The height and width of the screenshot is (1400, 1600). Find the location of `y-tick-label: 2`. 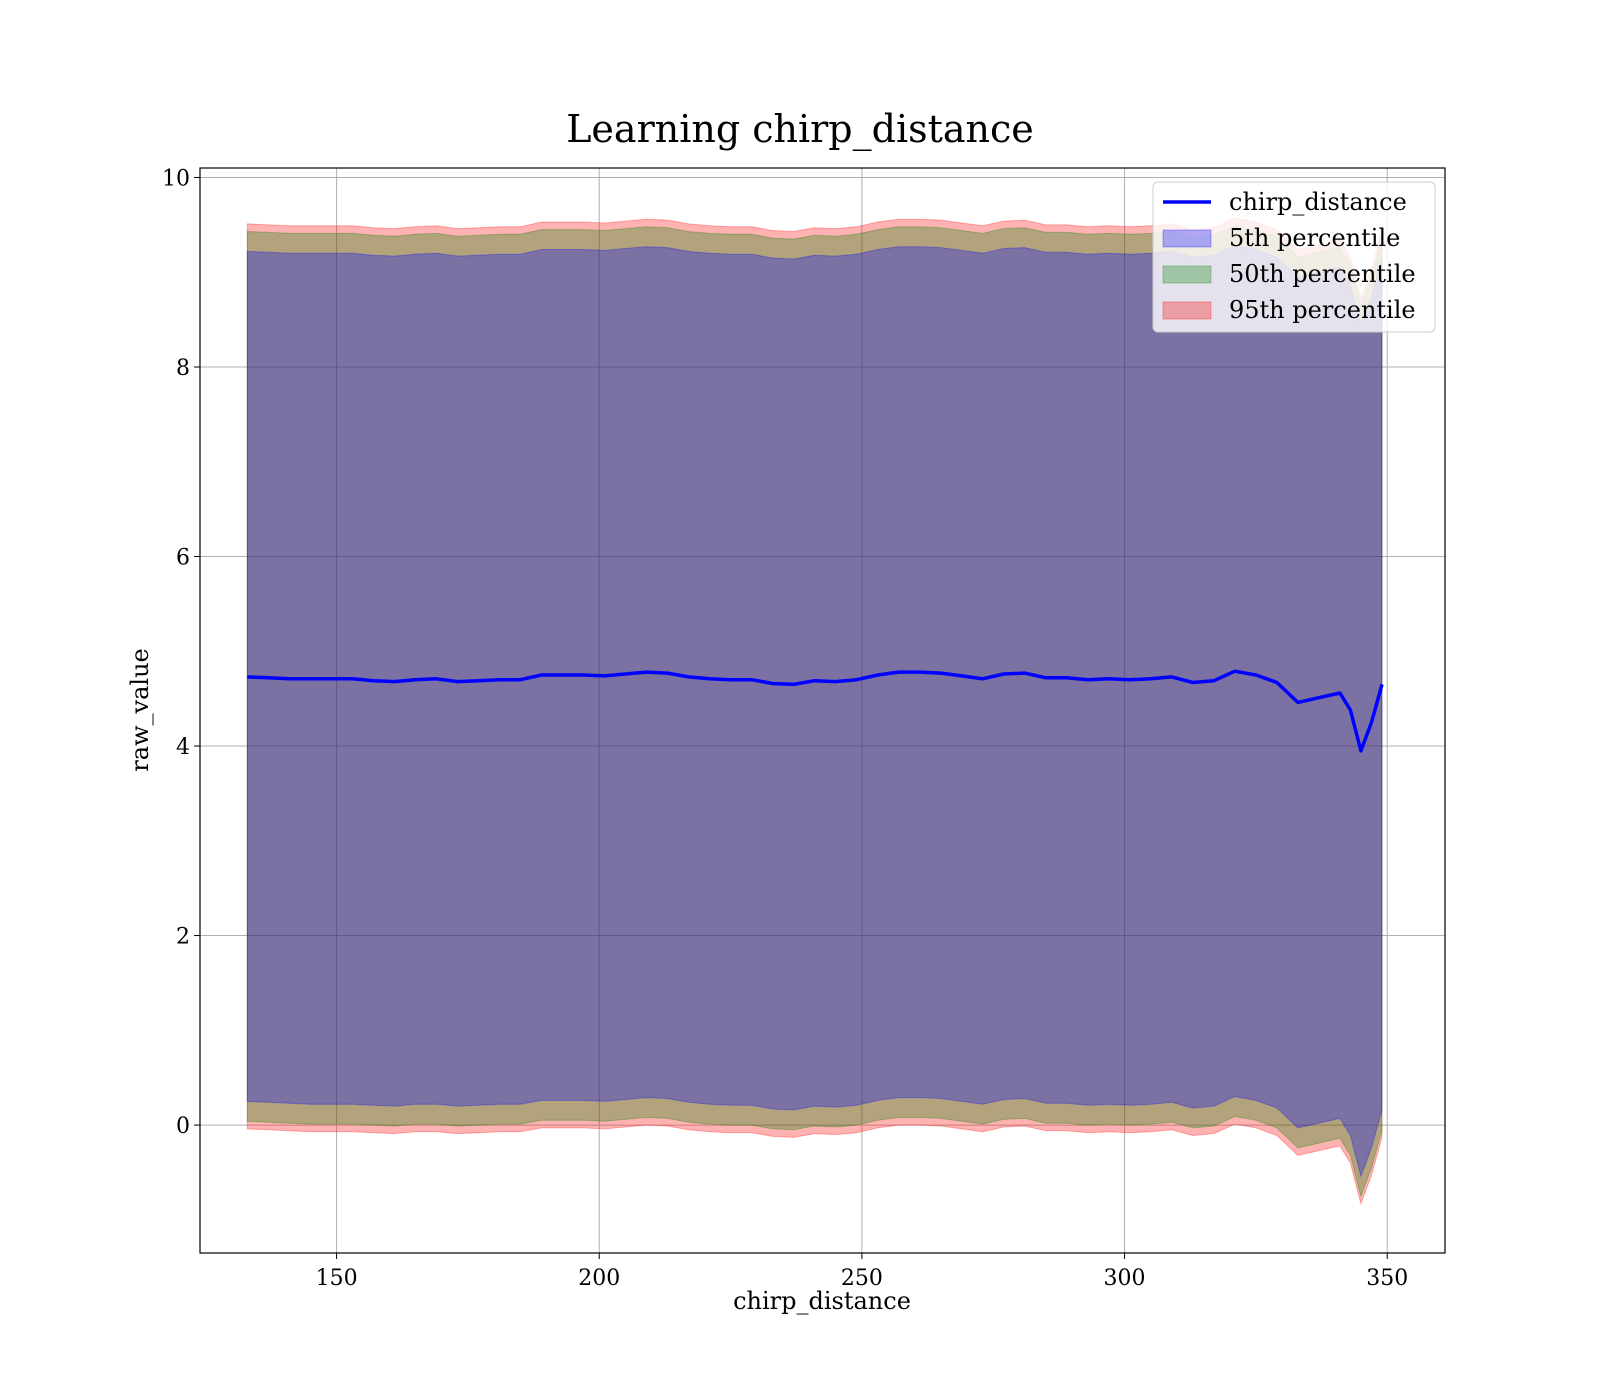

y-tick-label: 2 is located at coordinates (183, 937).